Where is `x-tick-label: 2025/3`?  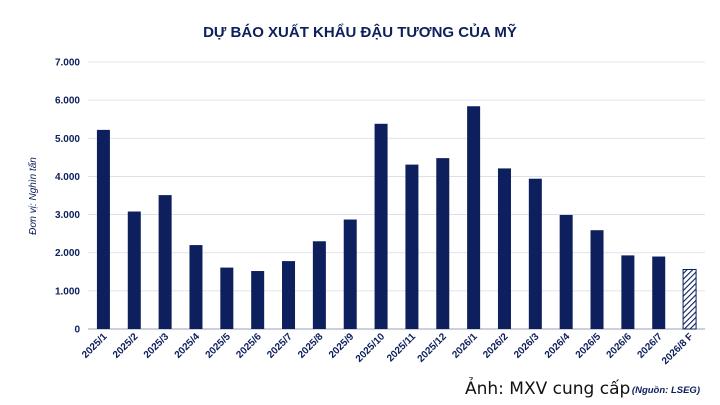
x-tick-label: 2025/3 is located at coordinates (157, 346).